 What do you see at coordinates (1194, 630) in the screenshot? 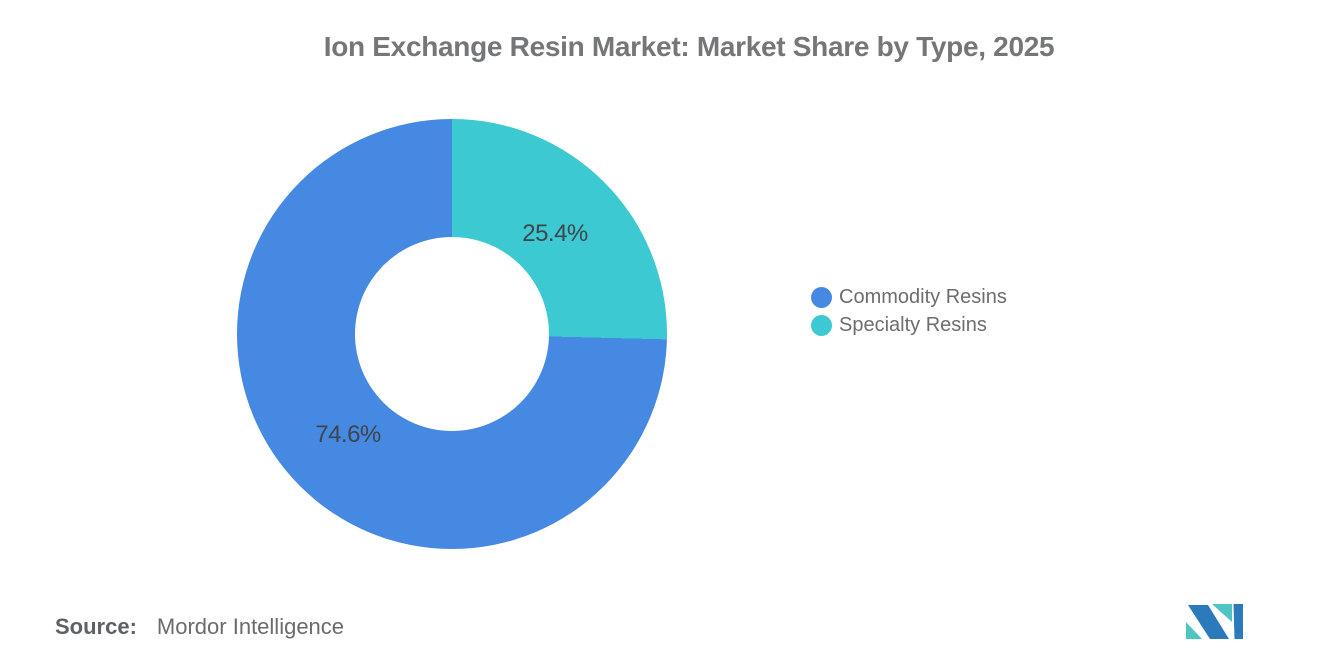
I see `logo-teal-left-triangle` at bounding box center [1194, 630].